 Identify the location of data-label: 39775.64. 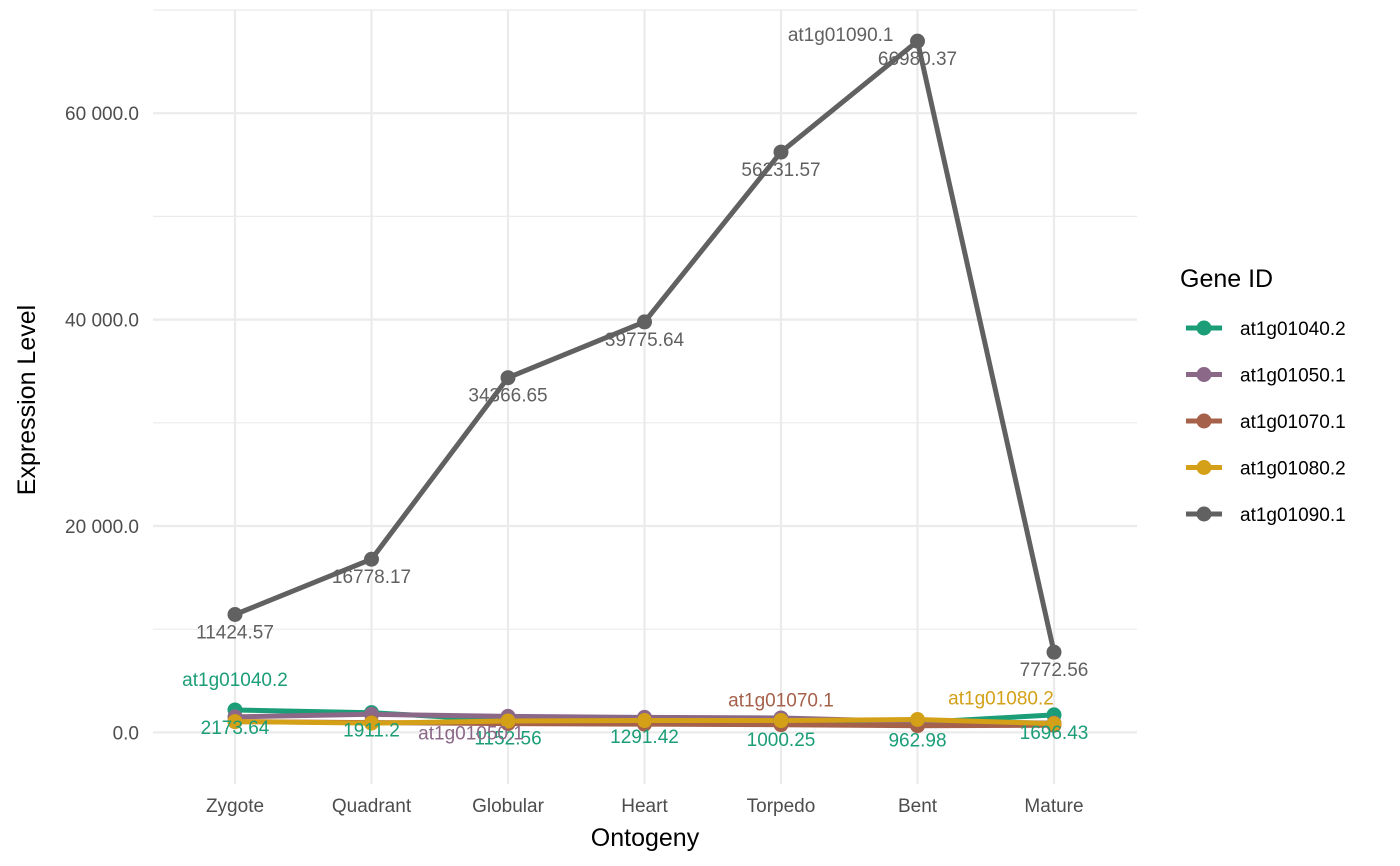
(645, 340).